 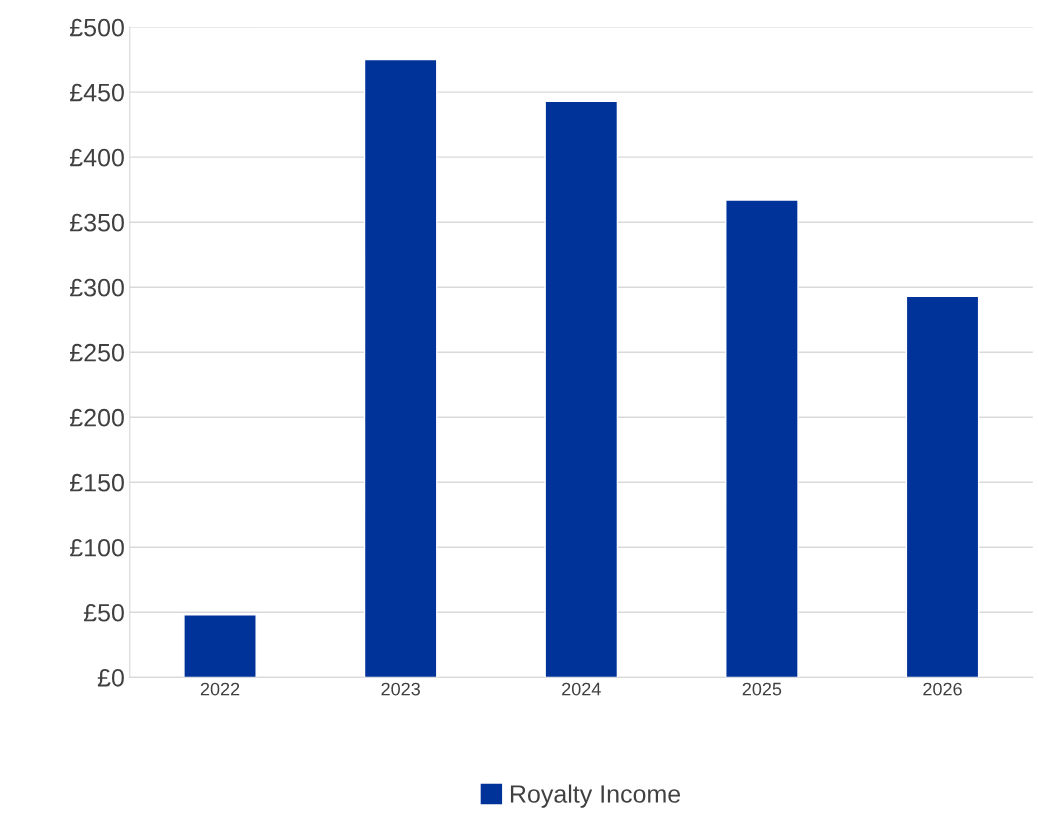 I want to click on x-tick-label: 2025, so click(x=762, y=689).